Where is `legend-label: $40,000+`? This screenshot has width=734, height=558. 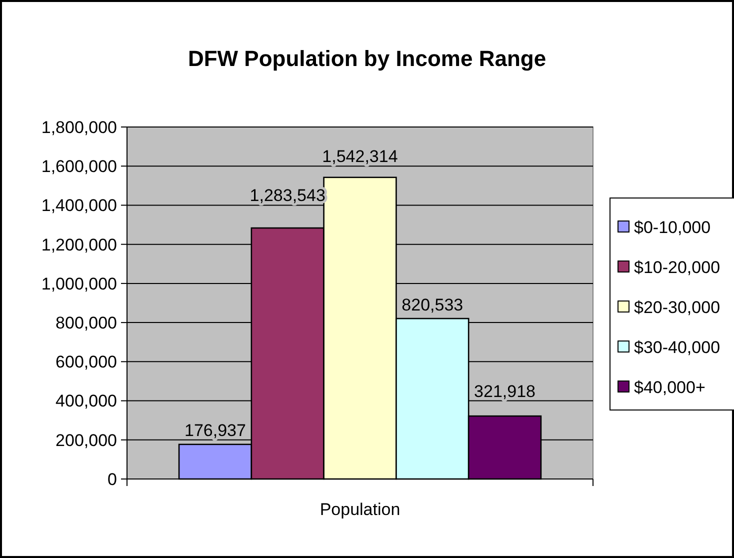
legend-label: $40,000+ is located at coordinates (670, 387).